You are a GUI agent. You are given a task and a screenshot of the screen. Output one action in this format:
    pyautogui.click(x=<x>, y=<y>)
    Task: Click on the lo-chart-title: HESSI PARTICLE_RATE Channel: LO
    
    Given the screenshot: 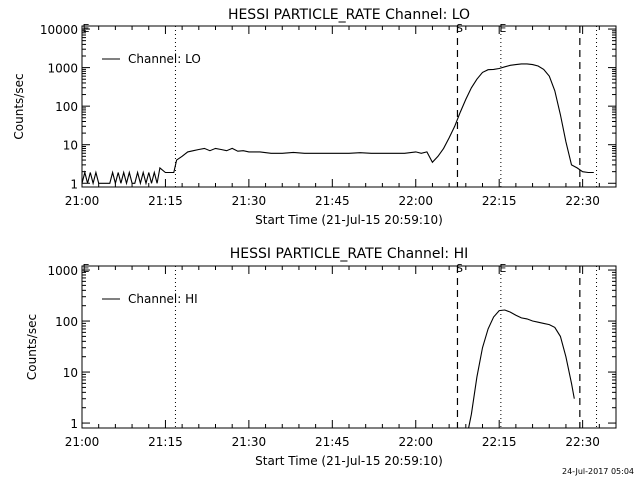 What is the action you would take?
    pyautogui.click(x=349, y=15)
    